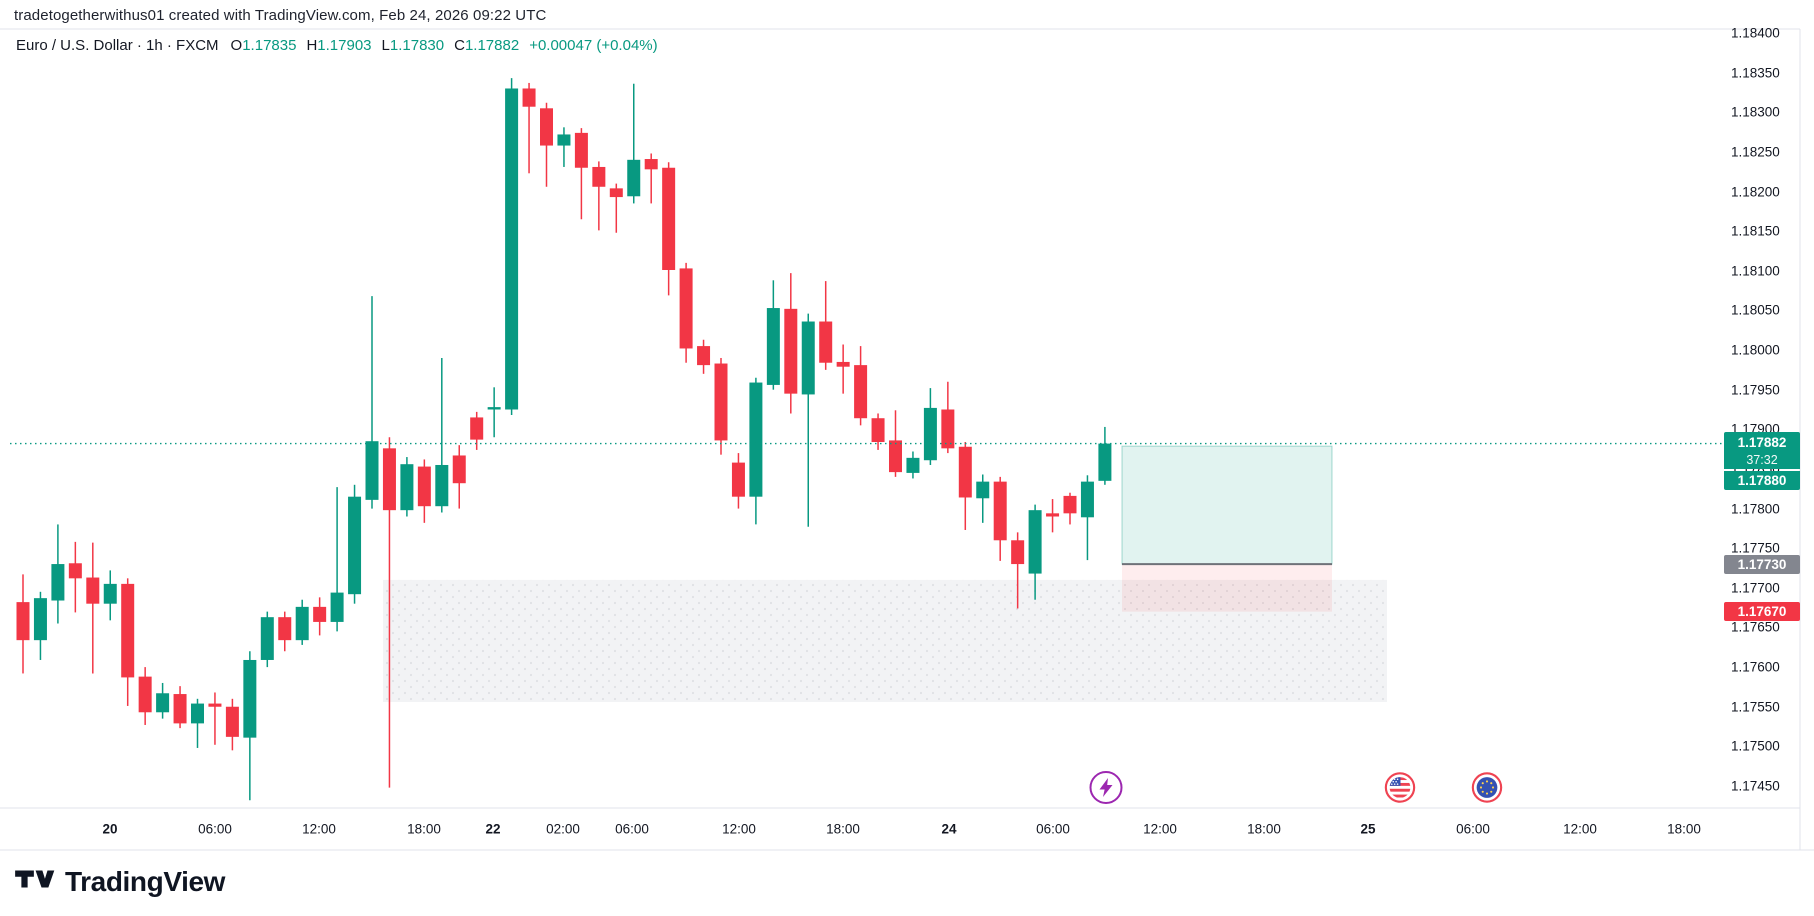  What do you see at coordinates (1755, 310) in the screenshot?
I see `price-tick-label: 1.18050` at bounding box center [1755, 310].